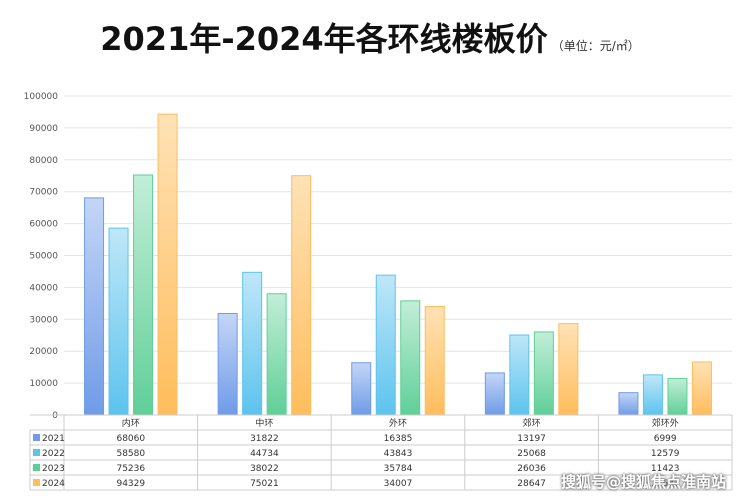 The image size is (740, 500). I want to click on table-value: 25068, so click(531, 454).